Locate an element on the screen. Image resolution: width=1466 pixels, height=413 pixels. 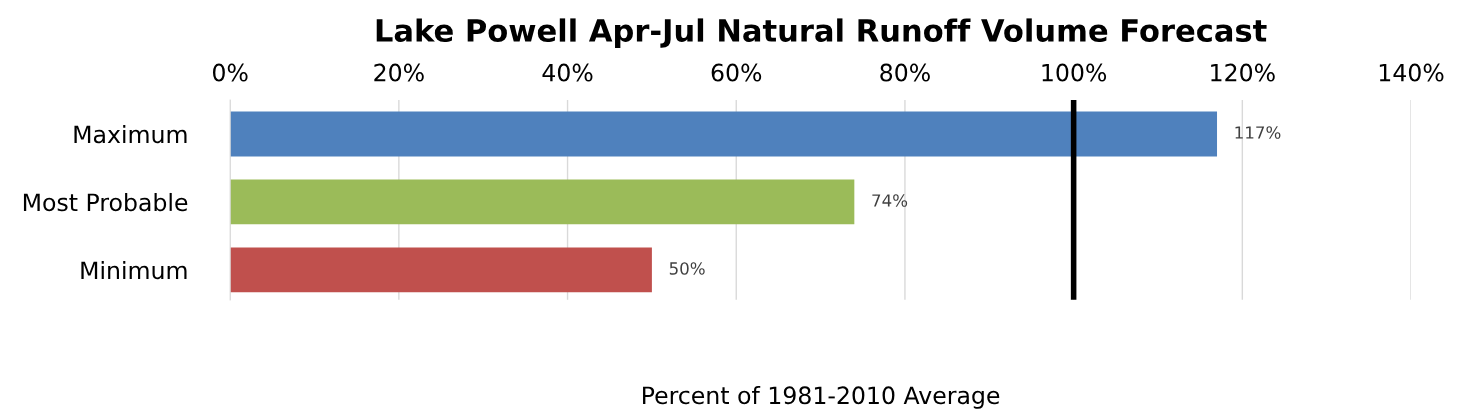
x-tick-label: 20% is located at coordinates (399, 72).